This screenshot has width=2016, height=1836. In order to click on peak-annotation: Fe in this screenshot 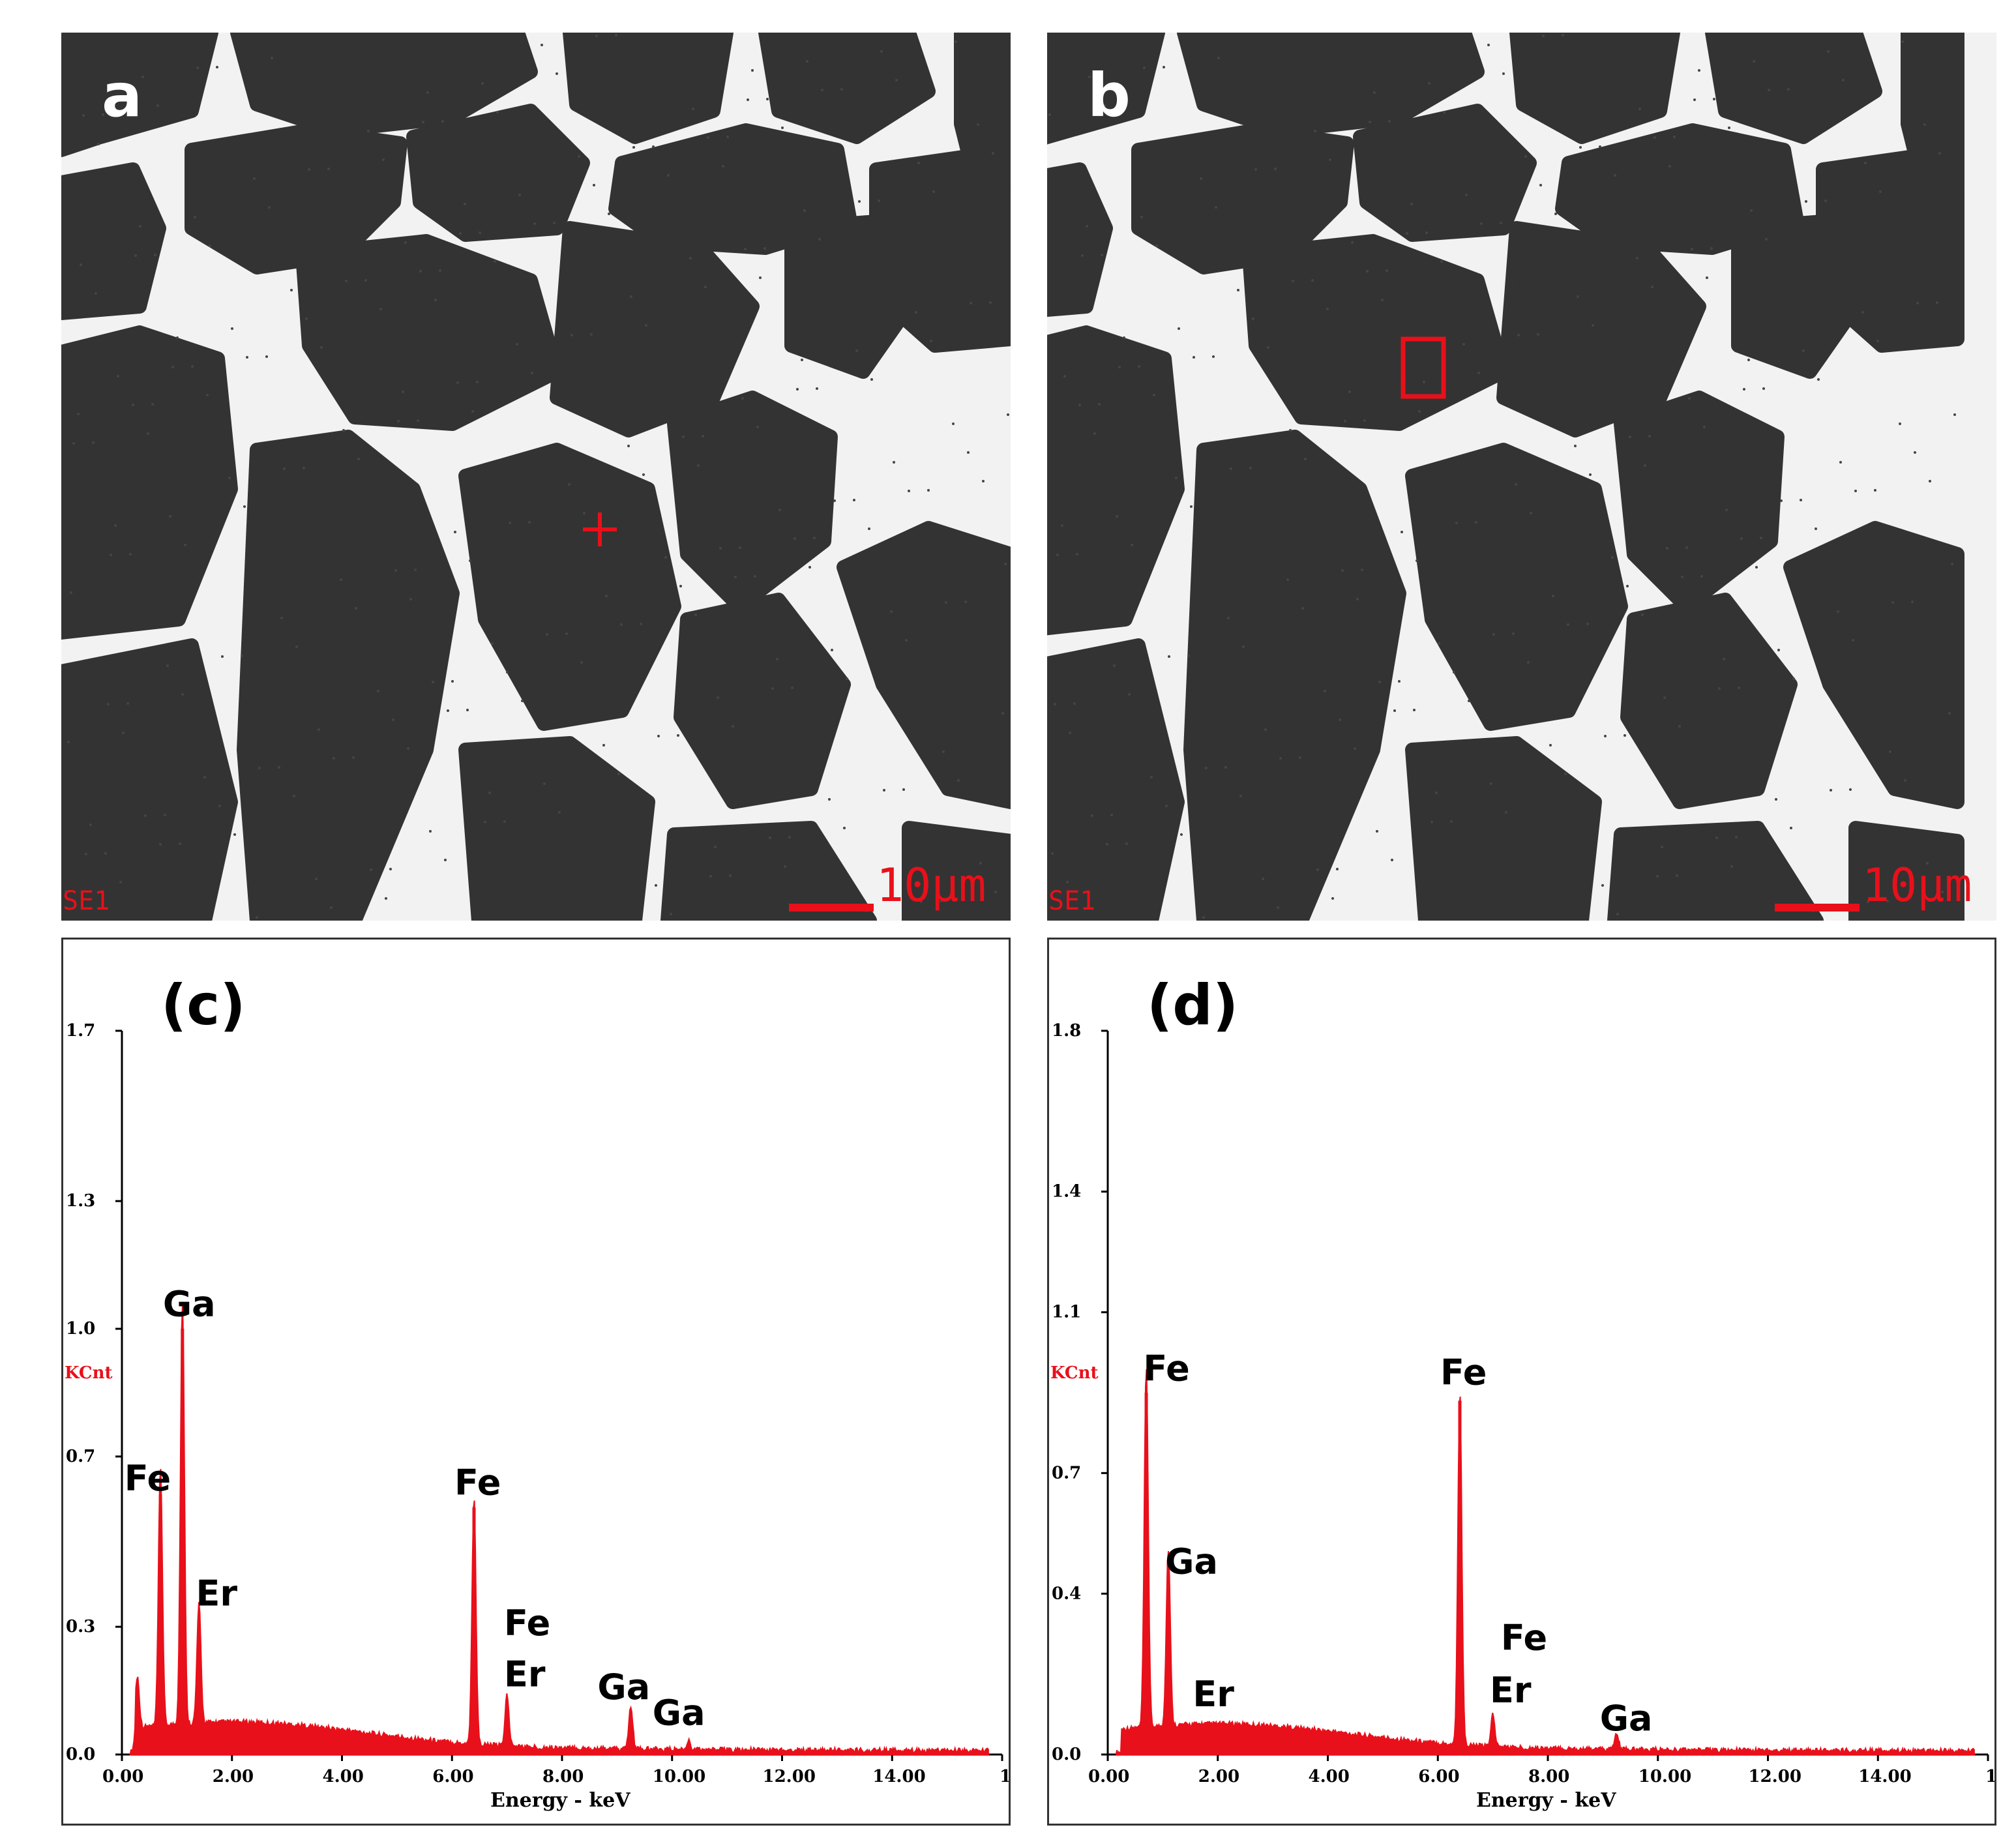, I will do `click(527, 1623)`.